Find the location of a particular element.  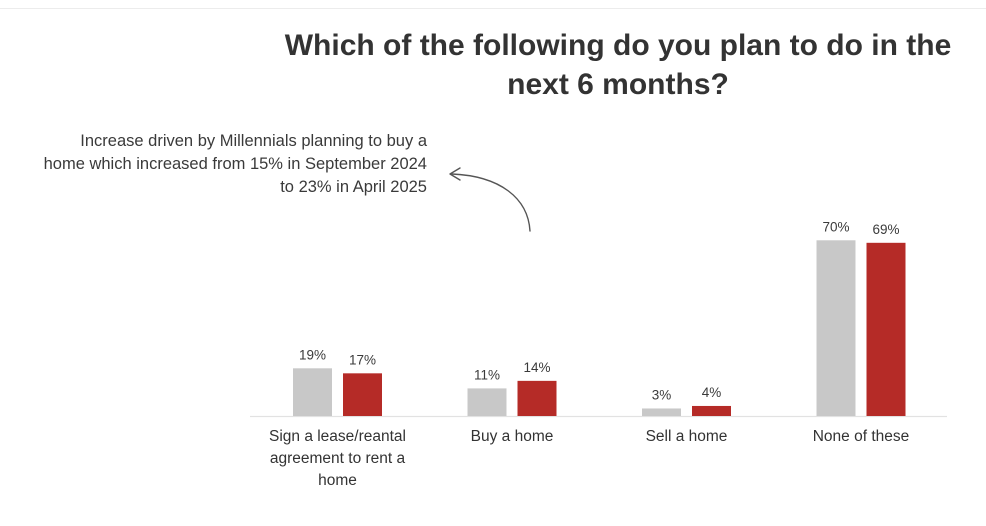

data-label: 69% is located at coordinates (885, 229).